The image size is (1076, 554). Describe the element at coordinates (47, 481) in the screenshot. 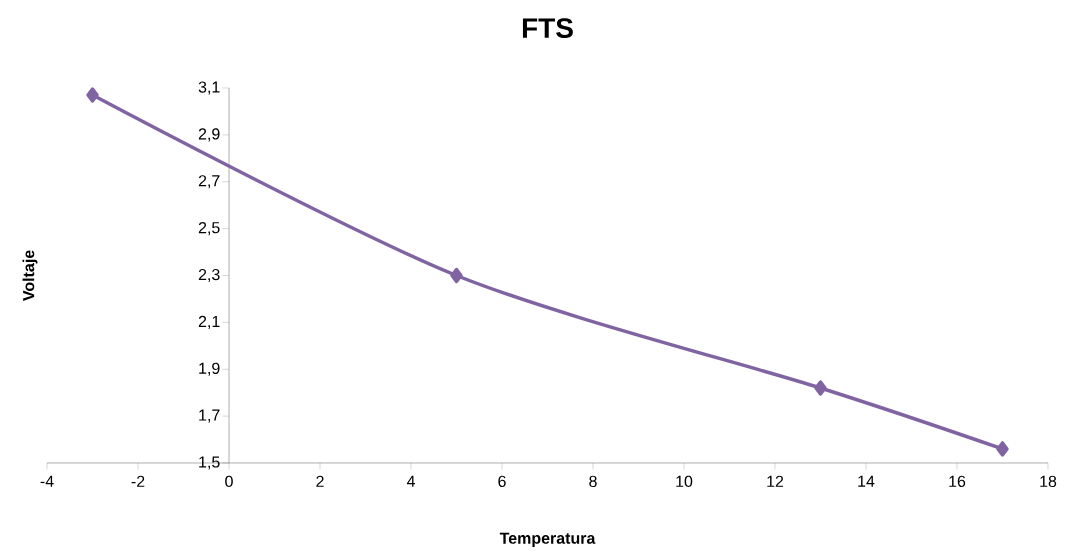

I see `x-tick-label: -4` at that location.